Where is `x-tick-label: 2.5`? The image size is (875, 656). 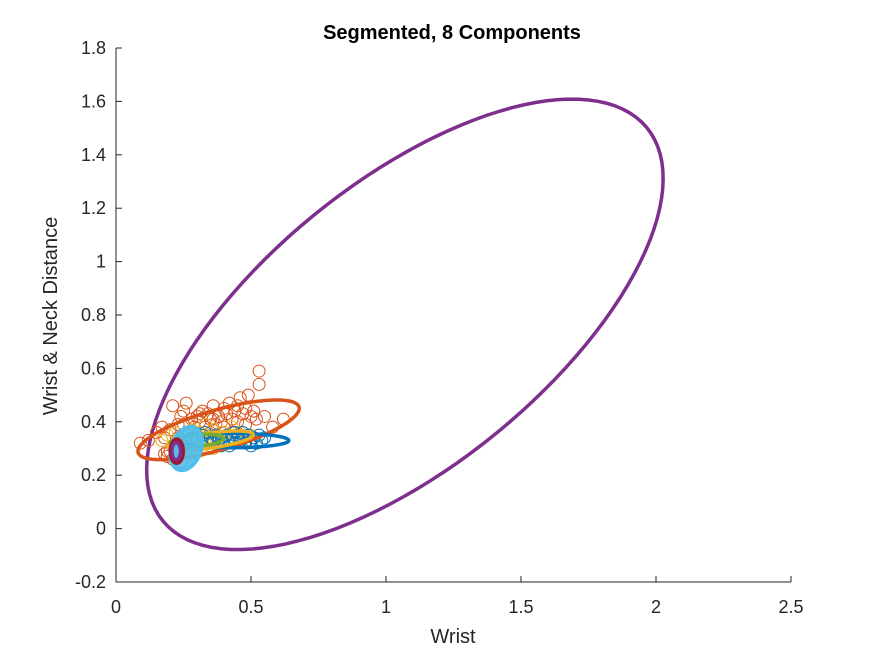
x-tick-label: 2.5 is located at coordinates (790, 607).